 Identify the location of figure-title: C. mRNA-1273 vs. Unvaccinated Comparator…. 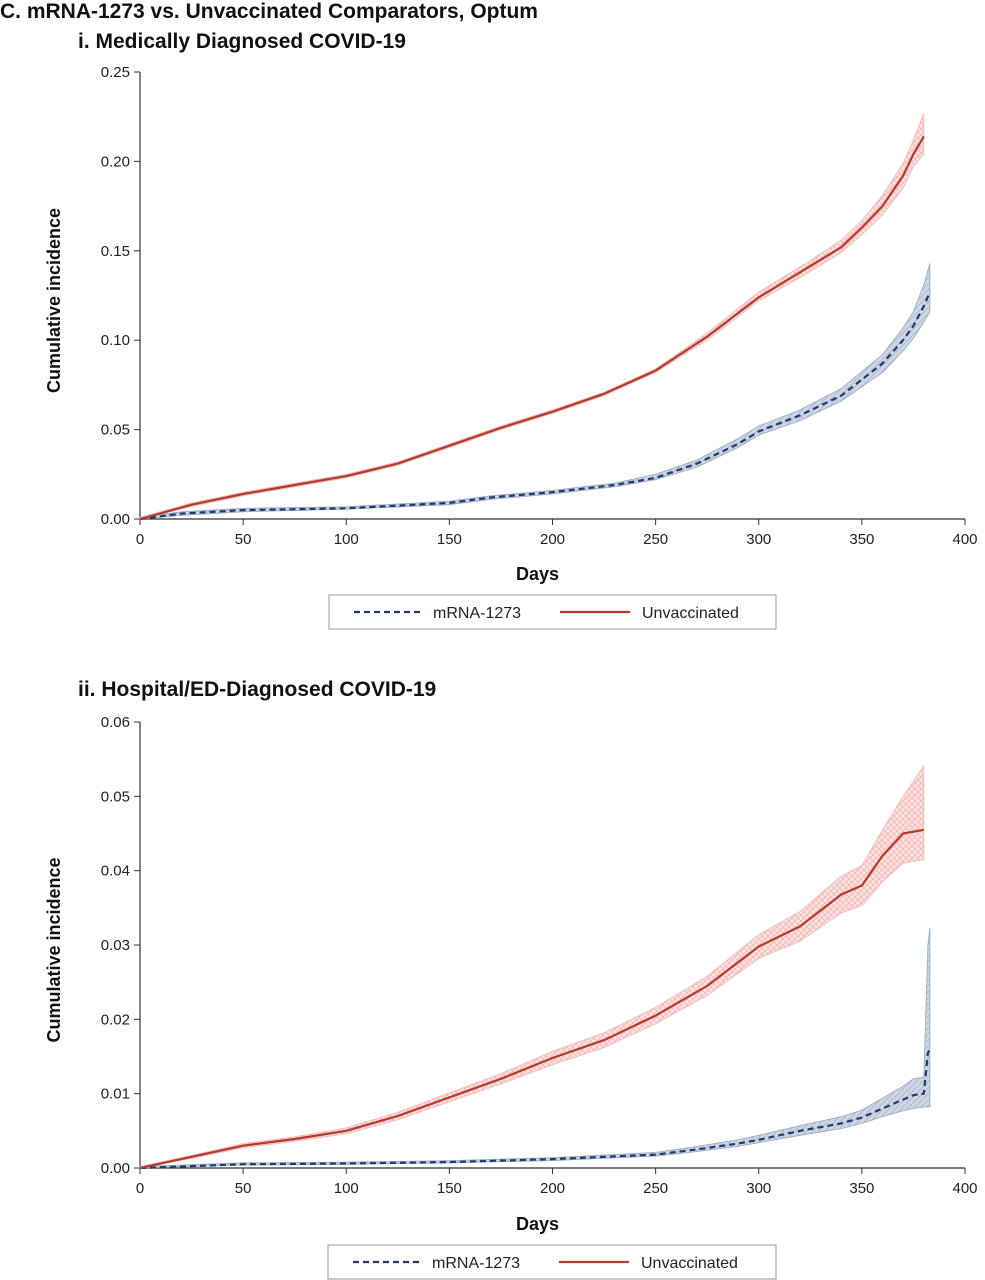
(269, 11).